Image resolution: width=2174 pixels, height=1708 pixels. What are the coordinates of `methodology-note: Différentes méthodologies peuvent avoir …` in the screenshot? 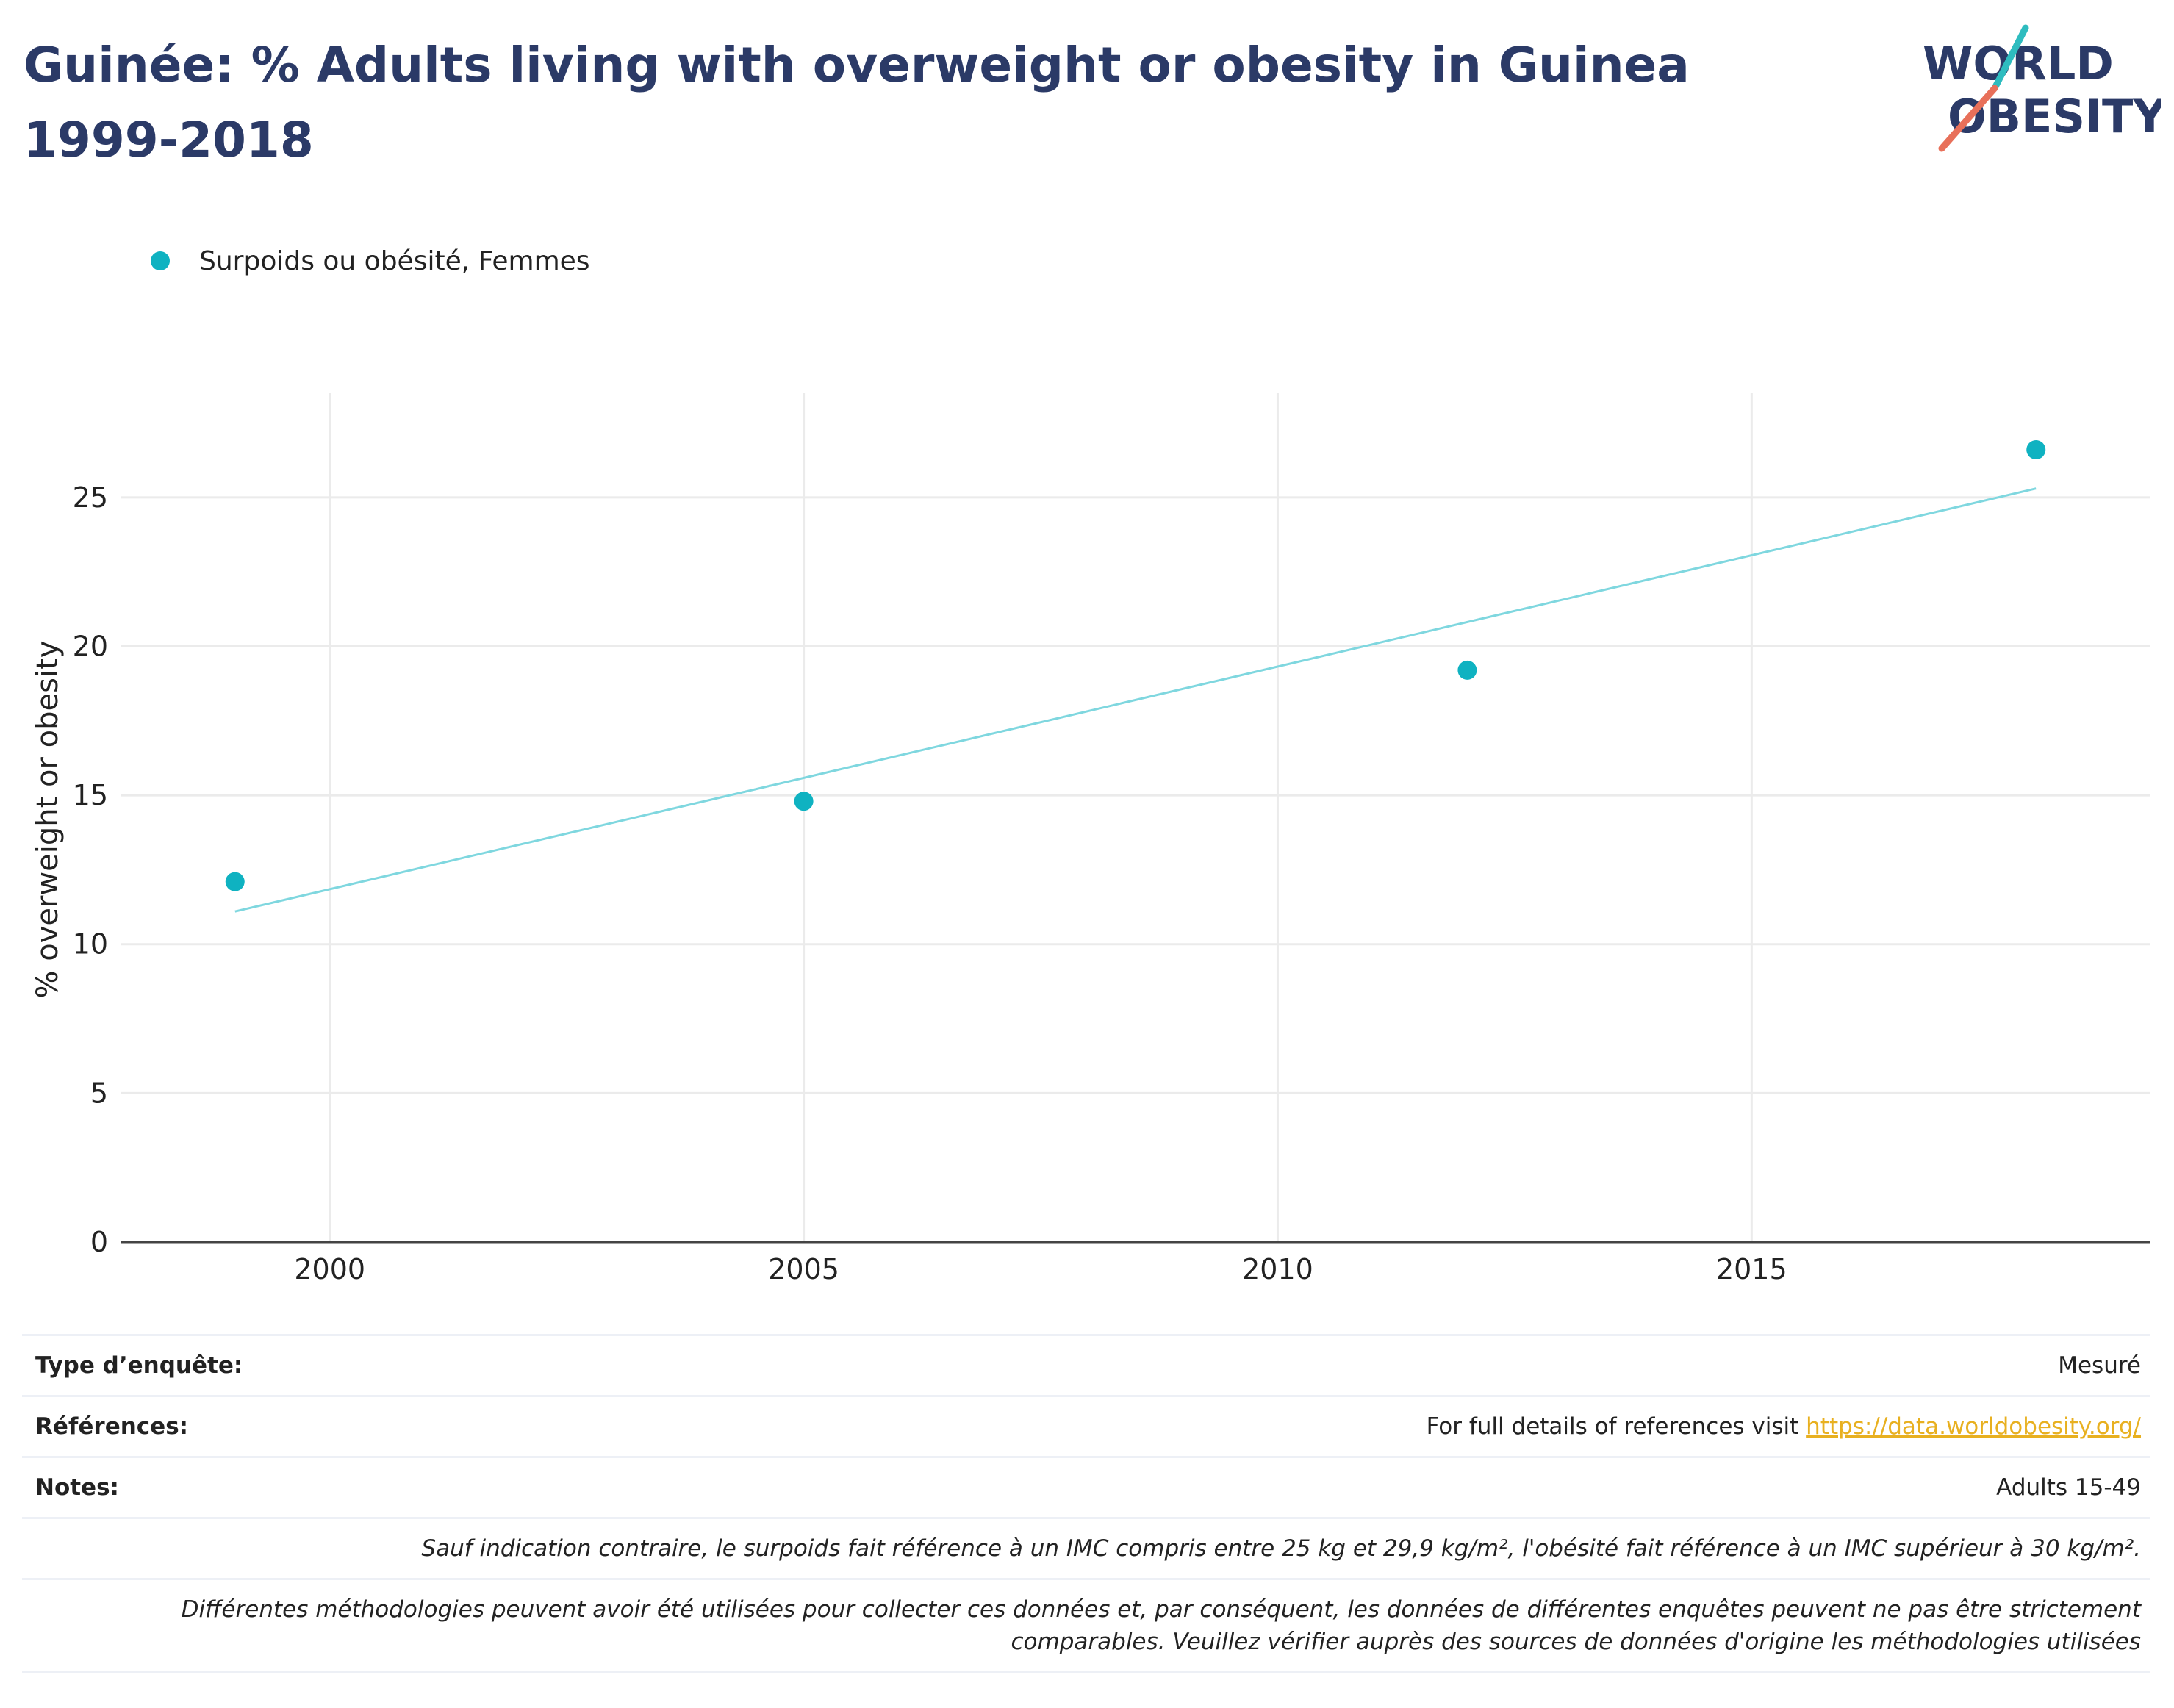 It's located at (1086, 1624).